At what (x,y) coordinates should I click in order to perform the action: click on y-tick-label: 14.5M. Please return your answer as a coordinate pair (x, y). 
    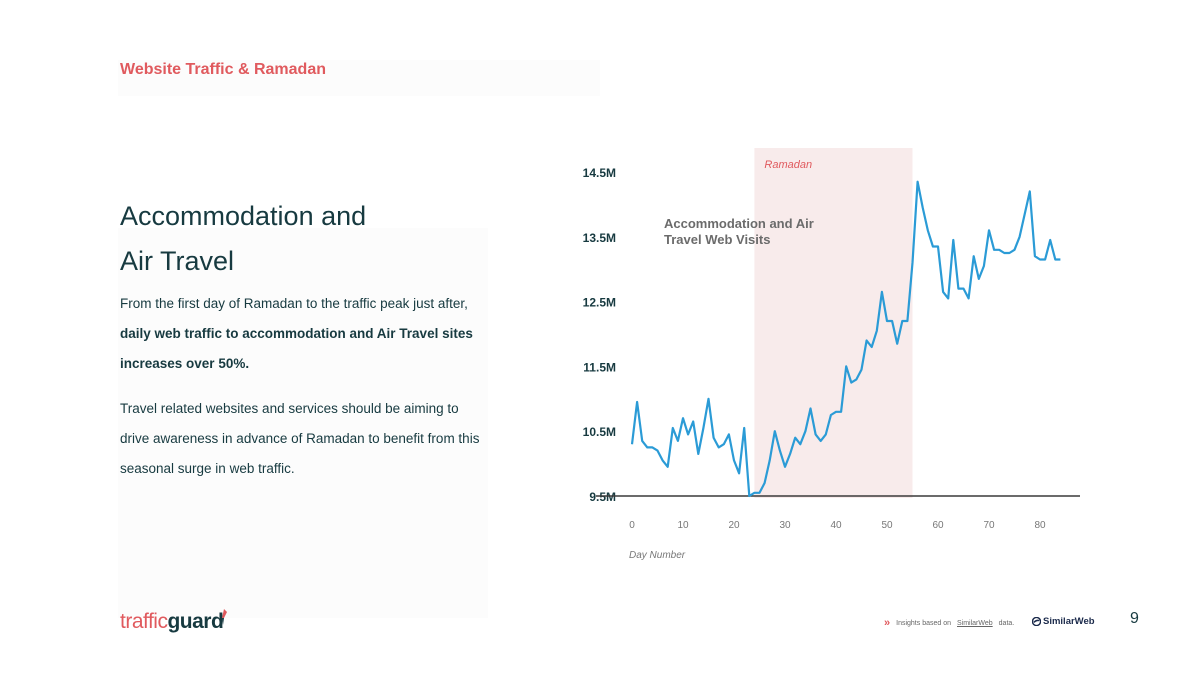
    Looking at the image, I should click on (599, 173).